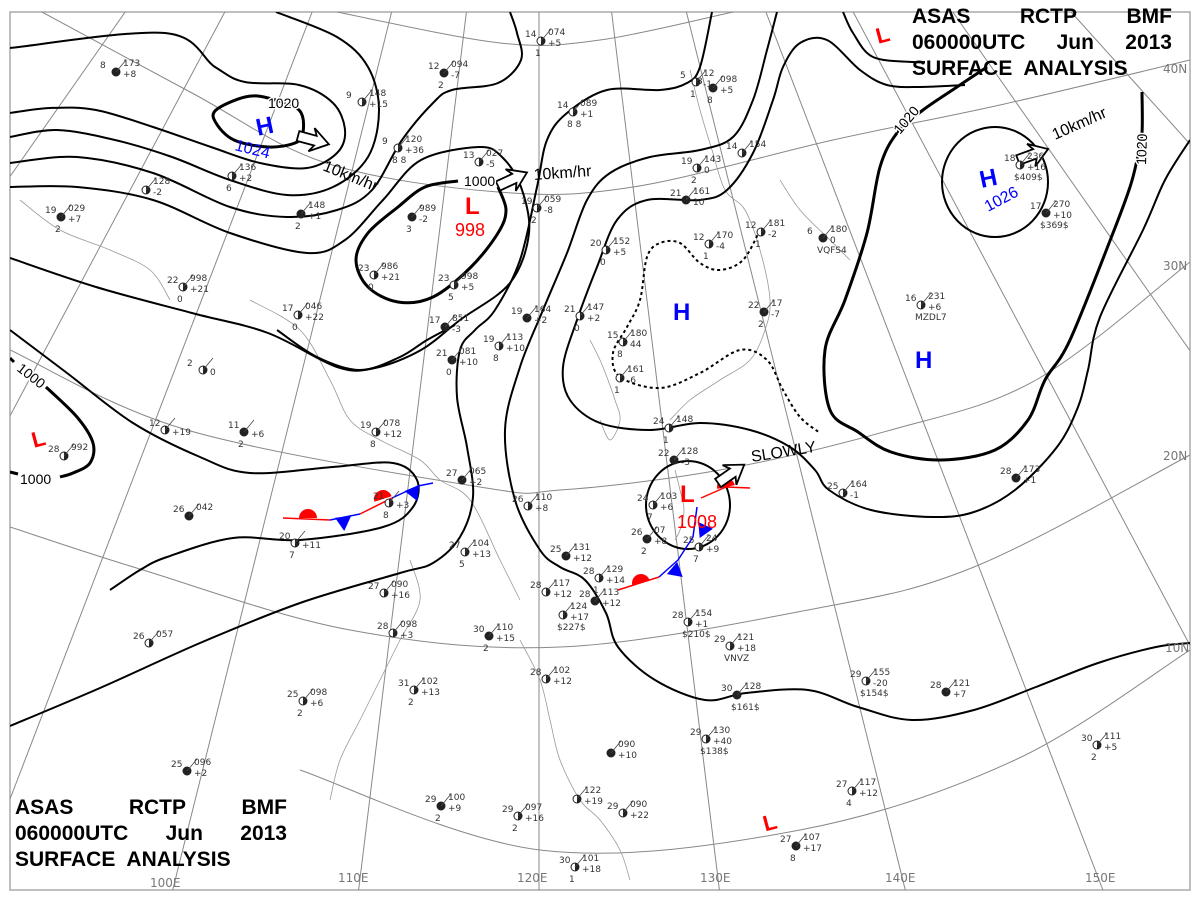 The image size is (1200, 900). Describe the element at coordinates (429, 682) in the screenshot. I see `station-pressure: 102` at that location.